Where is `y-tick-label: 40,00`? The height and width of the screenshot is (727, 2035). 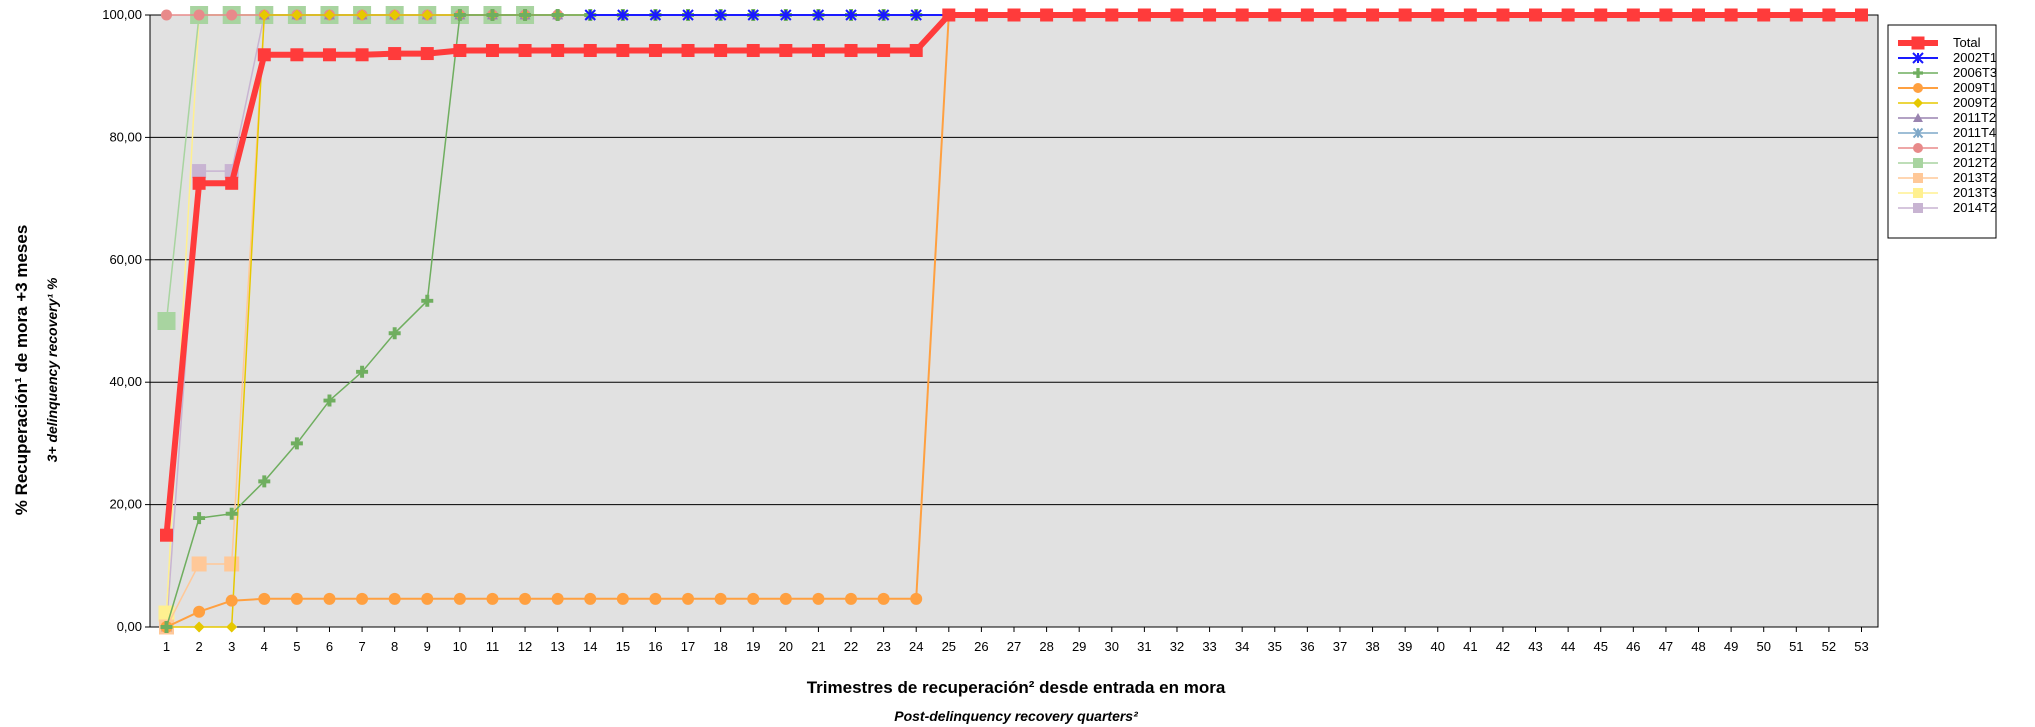 y-tick-label: 40,00 is located at coordinates (125, 381).